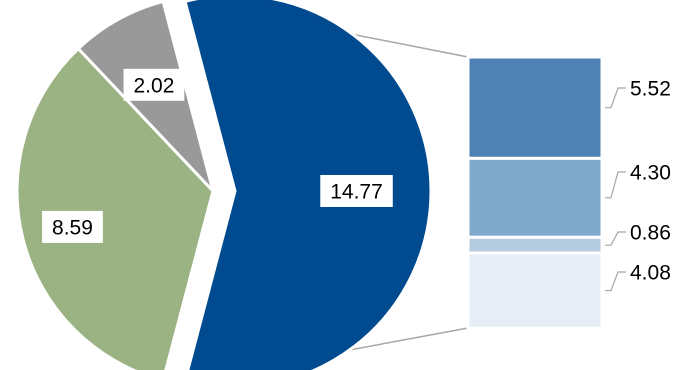 The width and height of the screenshot is (687, 370). What do you see at coordinates (650, 233) in the screenshot?
I see `bar-data-label: 0.86` at bounding box center [650, 233].